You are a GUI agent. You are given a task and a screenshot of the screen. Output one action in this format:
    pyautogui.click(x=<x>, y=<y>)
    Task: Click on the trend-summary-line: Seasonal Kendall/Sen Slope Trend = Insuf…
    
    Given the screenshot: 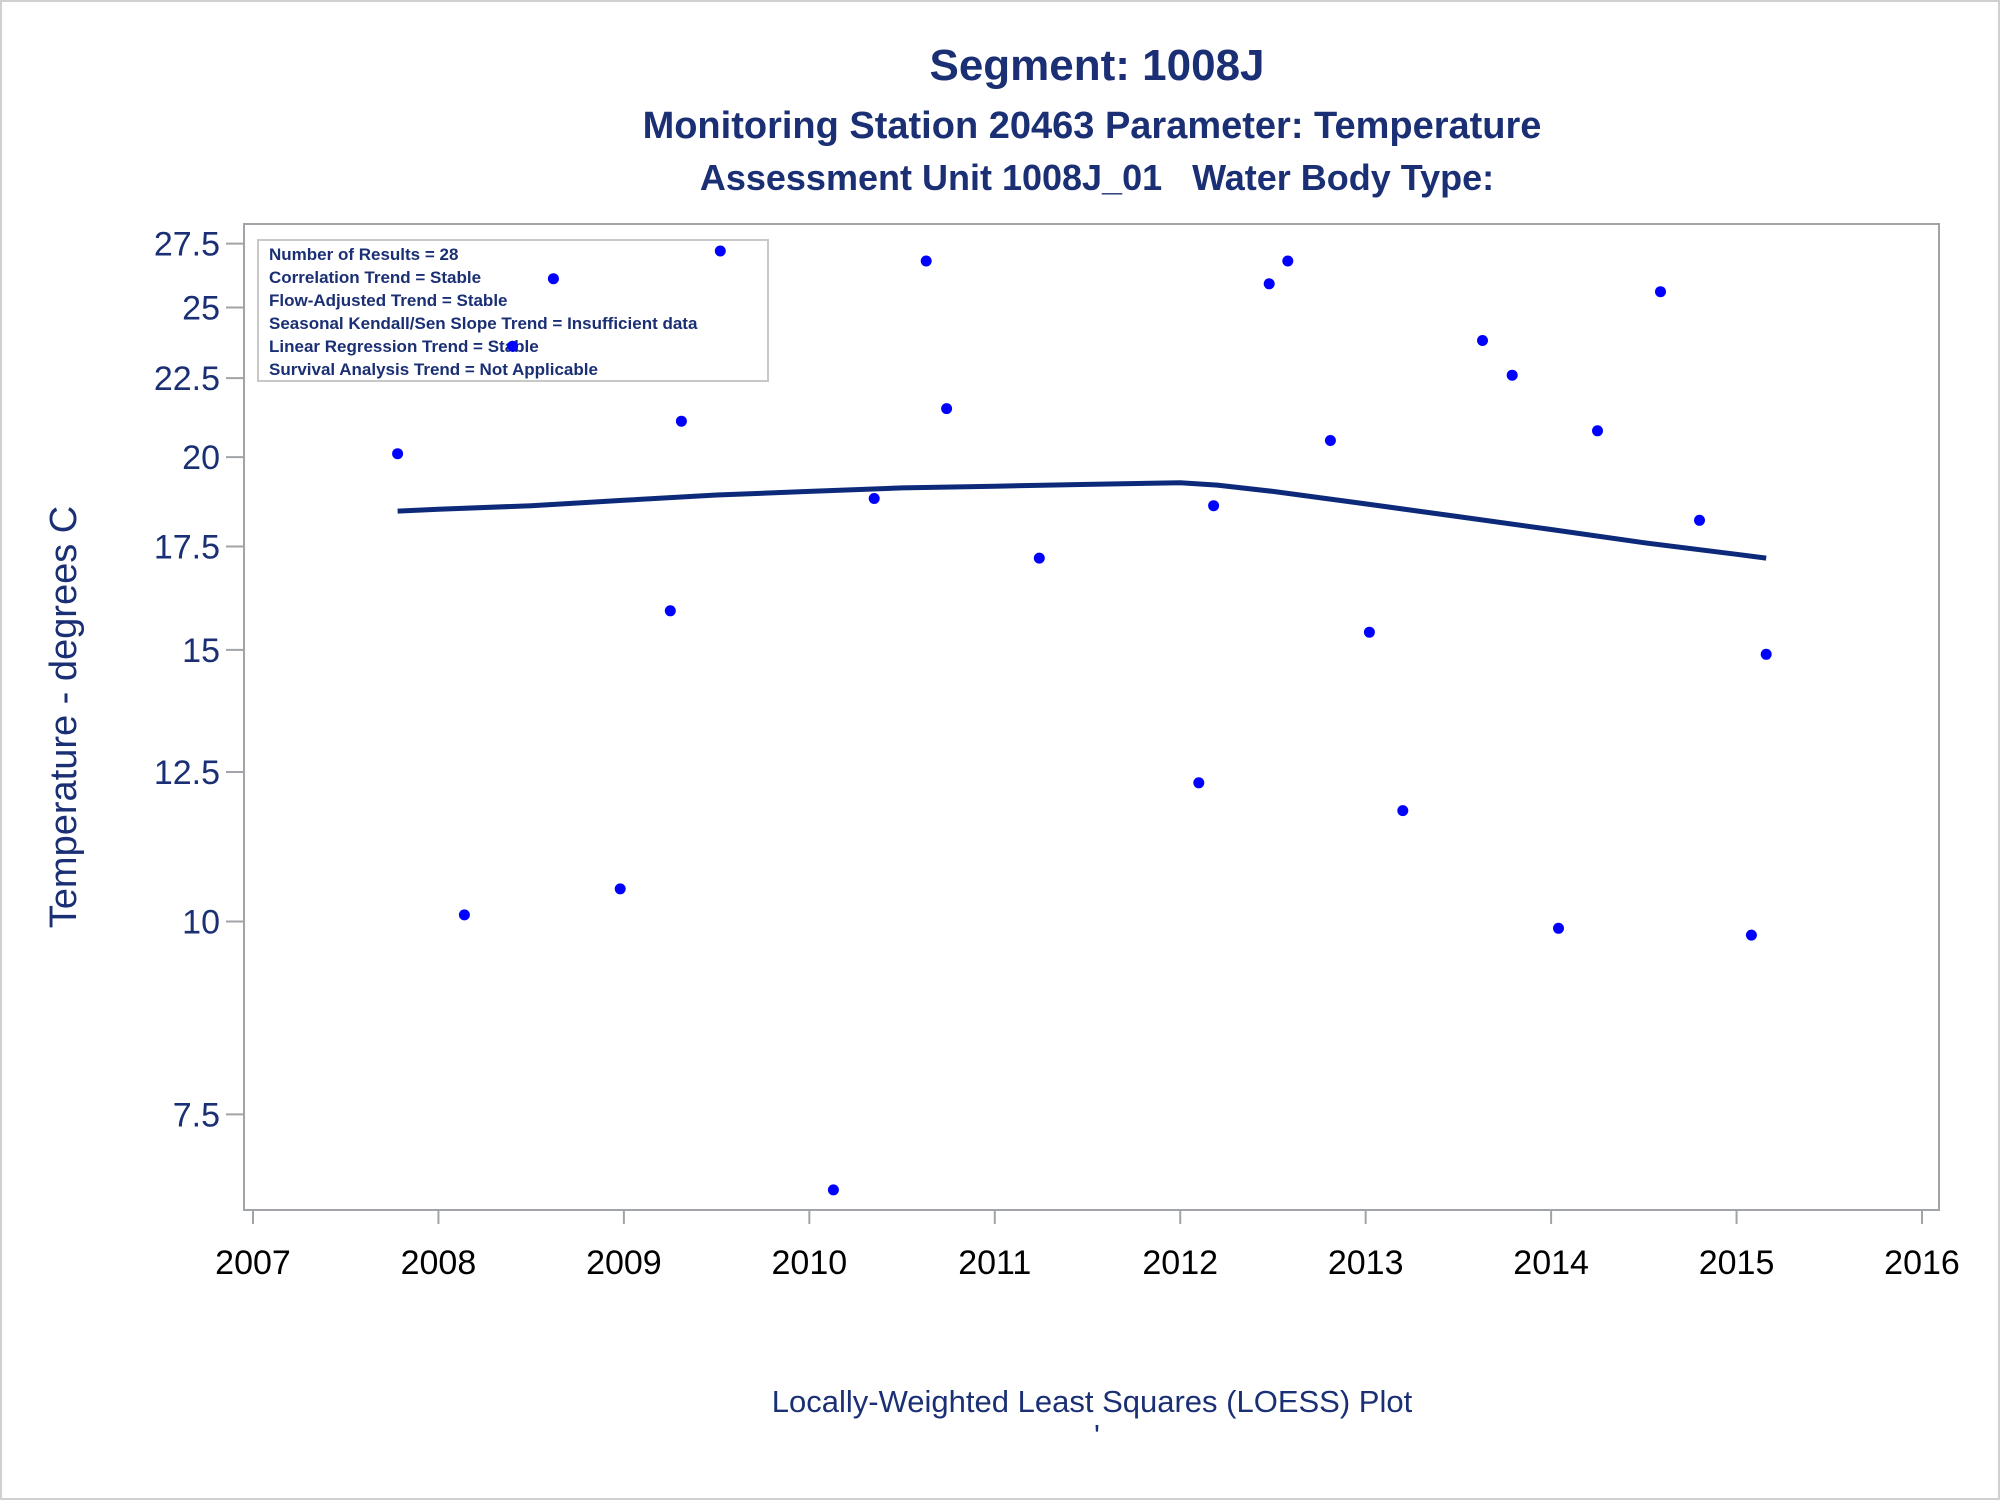 What is the action you would take?
    pyautogui.click(x=483, y=323)
    